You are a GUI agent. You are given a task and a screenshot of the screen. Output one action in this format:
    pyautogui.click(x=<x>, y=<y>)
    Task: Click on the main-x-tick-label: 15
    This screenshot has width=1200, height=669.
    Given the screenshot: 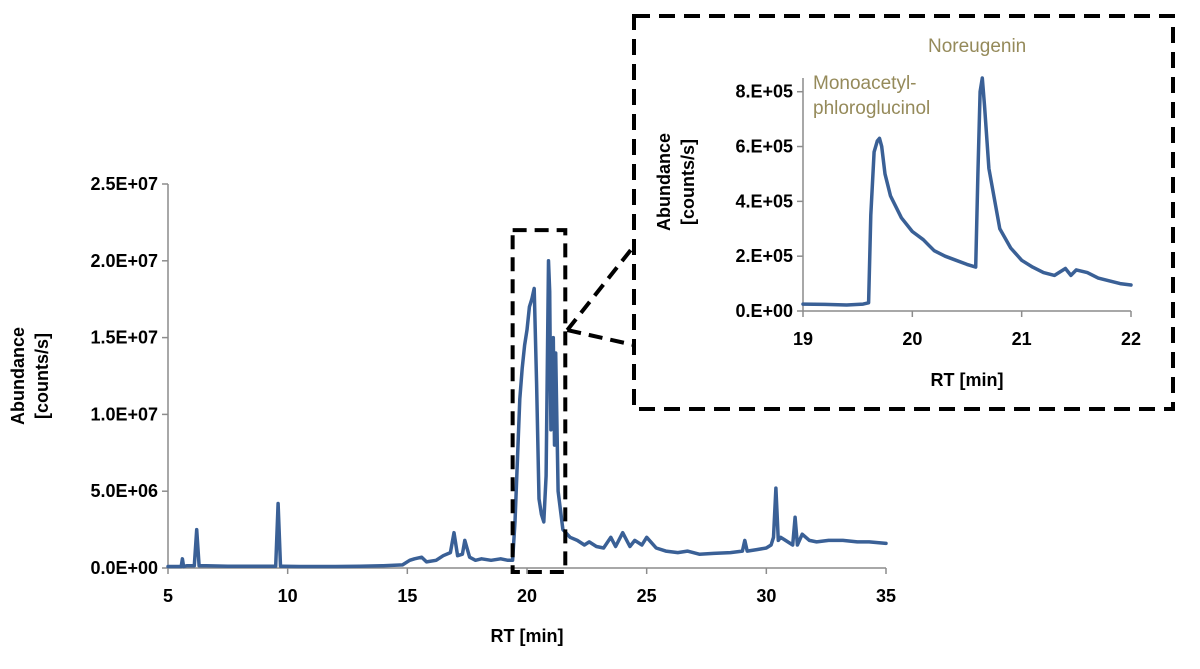 What is the action you would take?
    pyautogui.click(x=407, y=596)
    